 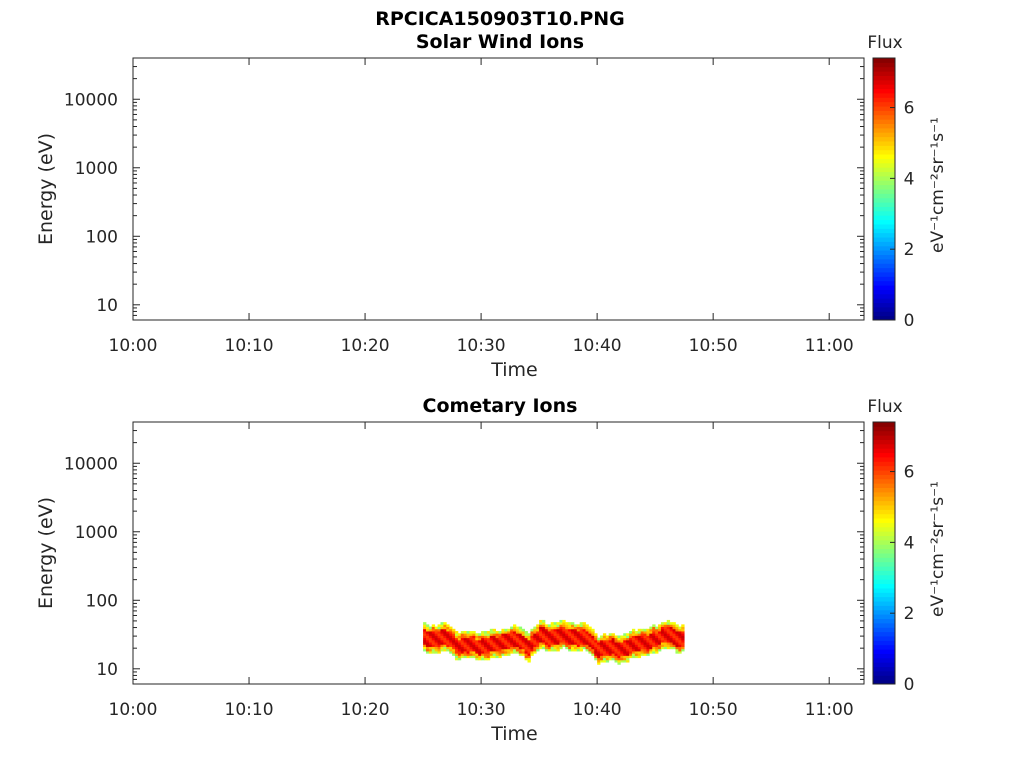 I want to click on colorbar-tick-label: 6, so click(x=909, y=109).